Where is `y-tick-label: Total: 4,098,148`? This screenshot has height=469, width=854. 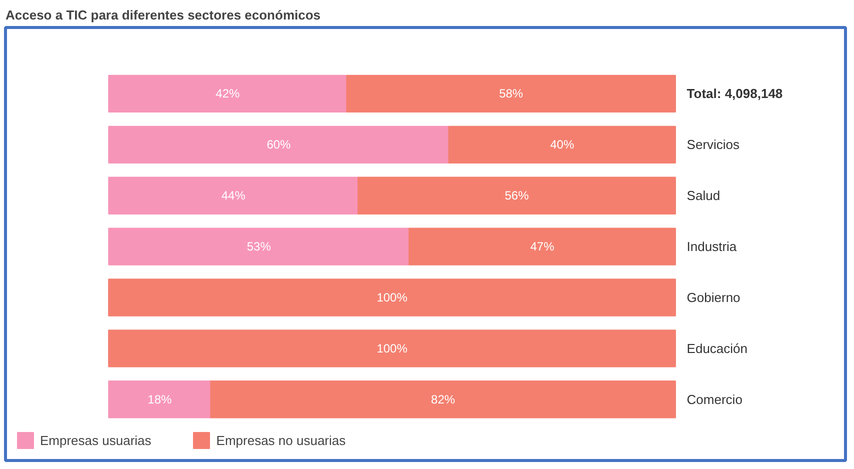 y-tick-label: Total: 4,098,148 is located at coordinates (734, 94).